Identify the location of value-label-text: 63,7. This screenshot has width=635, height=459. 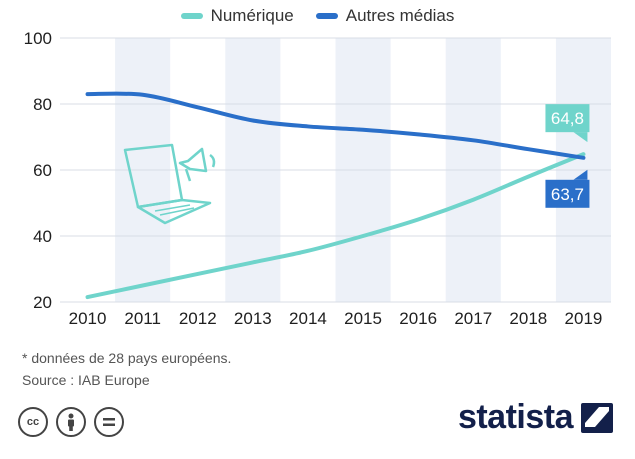
(567, 194).